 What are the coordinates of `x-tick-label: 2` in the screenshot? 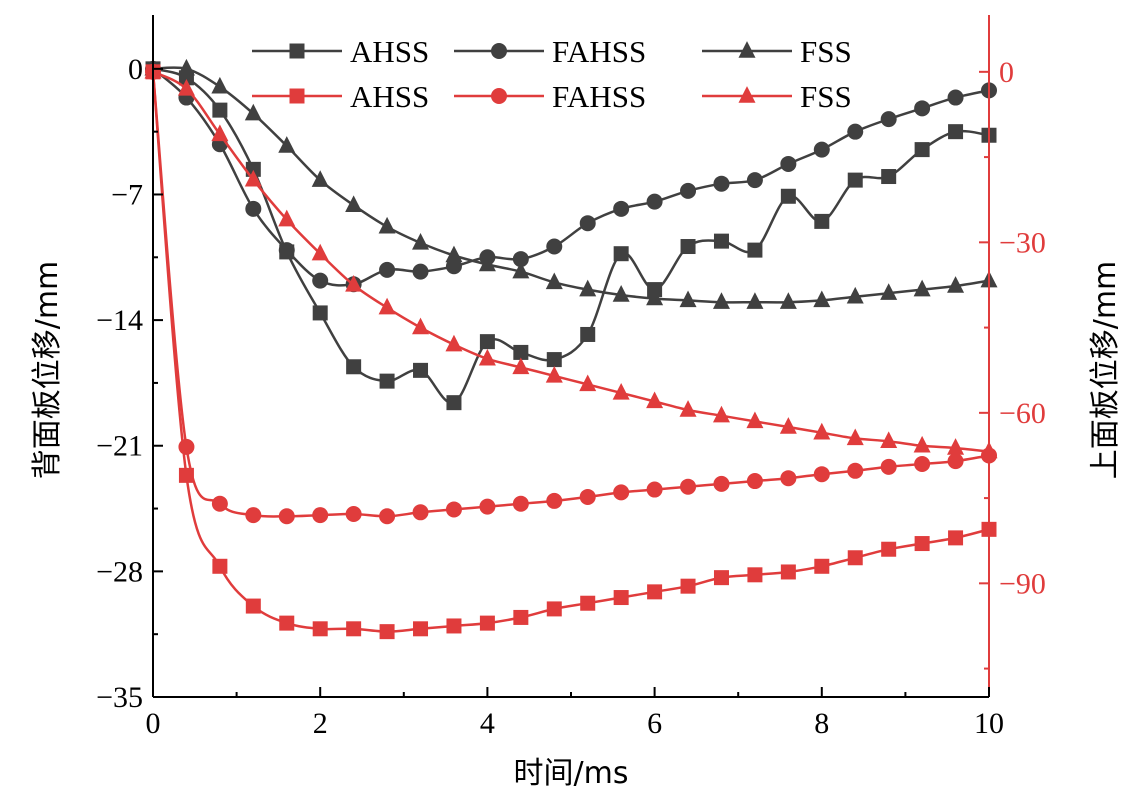 It's located at (320, 723).